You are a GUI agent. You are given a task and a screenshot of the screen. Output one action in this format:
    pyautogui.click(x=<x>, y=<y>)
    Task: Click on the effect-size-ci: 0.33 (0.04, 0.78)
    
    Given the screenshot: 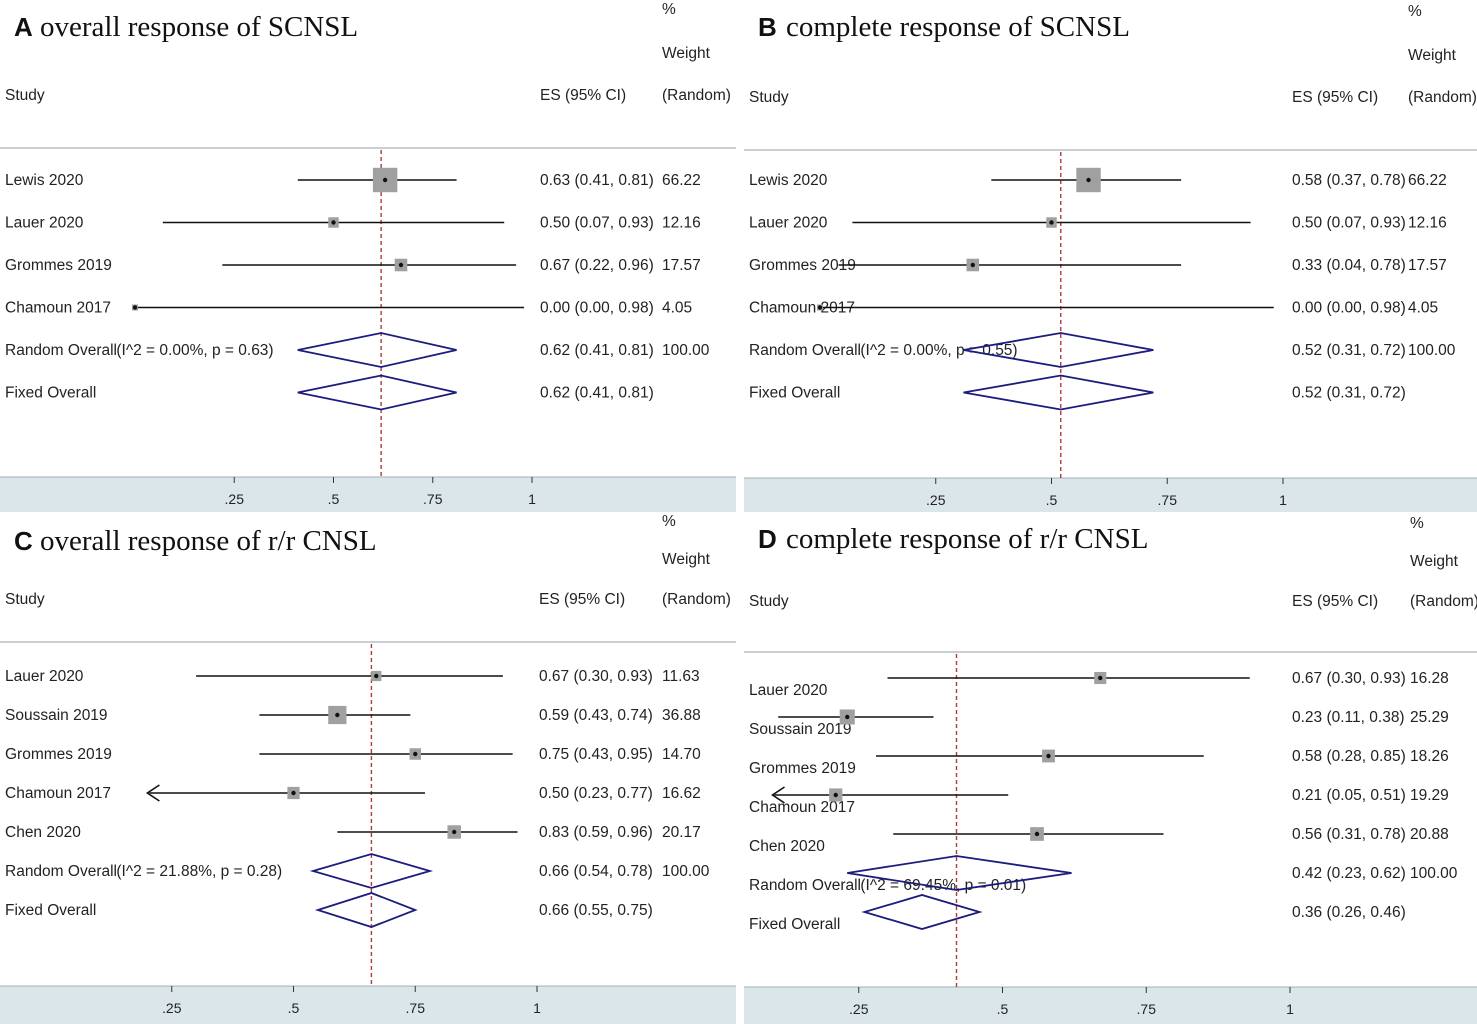 What is the action you would take?
    pyautogui.click(x=1349, y=265)
    